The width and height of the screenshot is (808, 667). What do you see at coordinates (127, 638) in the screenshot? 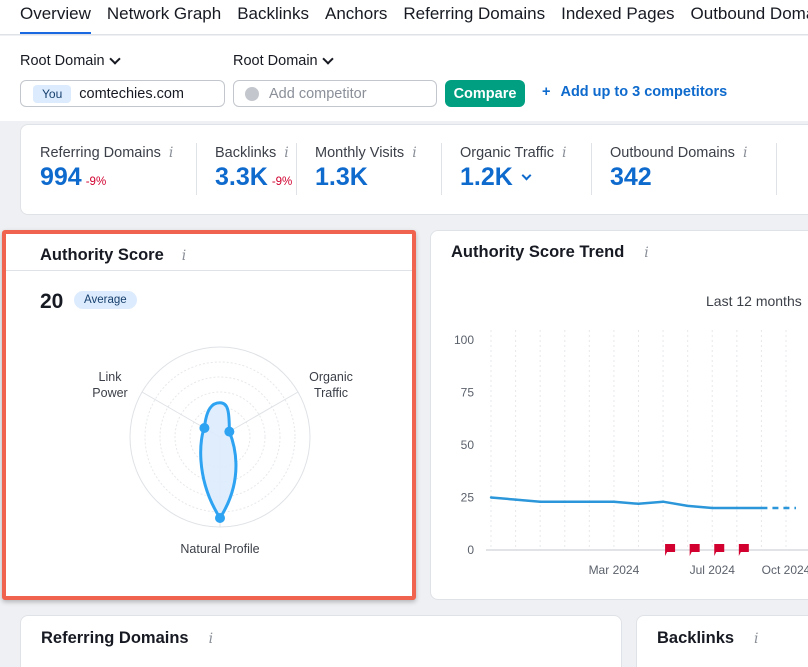
I see `referring-domains-header: Referring Domains i` at bounding box center [127, 638].